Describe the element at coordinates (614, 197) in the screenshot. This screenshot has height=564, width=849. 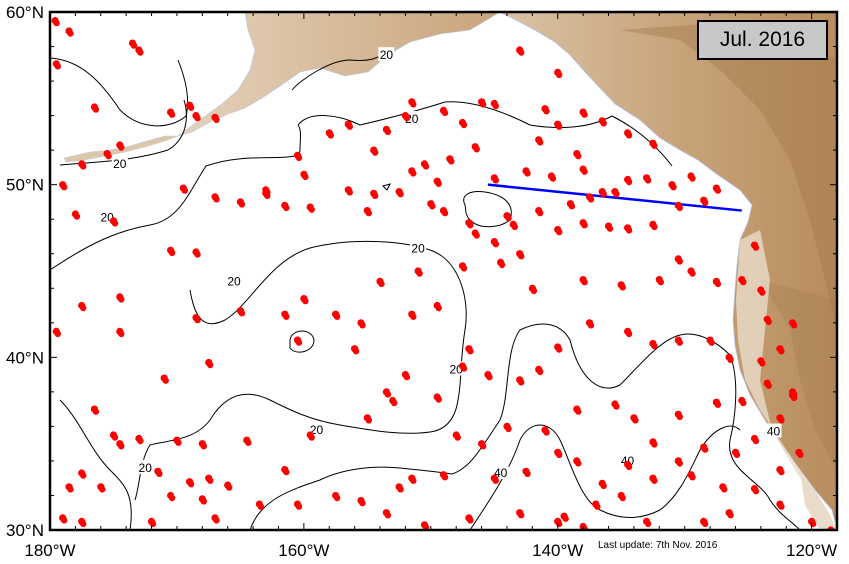
I see `section-line` at that location.